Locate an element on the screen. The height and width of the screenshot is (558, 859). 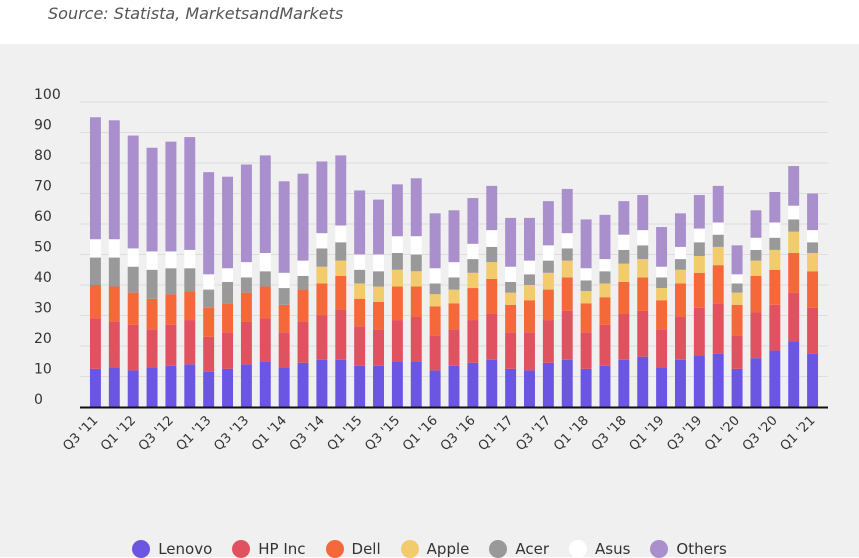
x-tick-label: Q3 '20 is located at coordinates (760, 433).